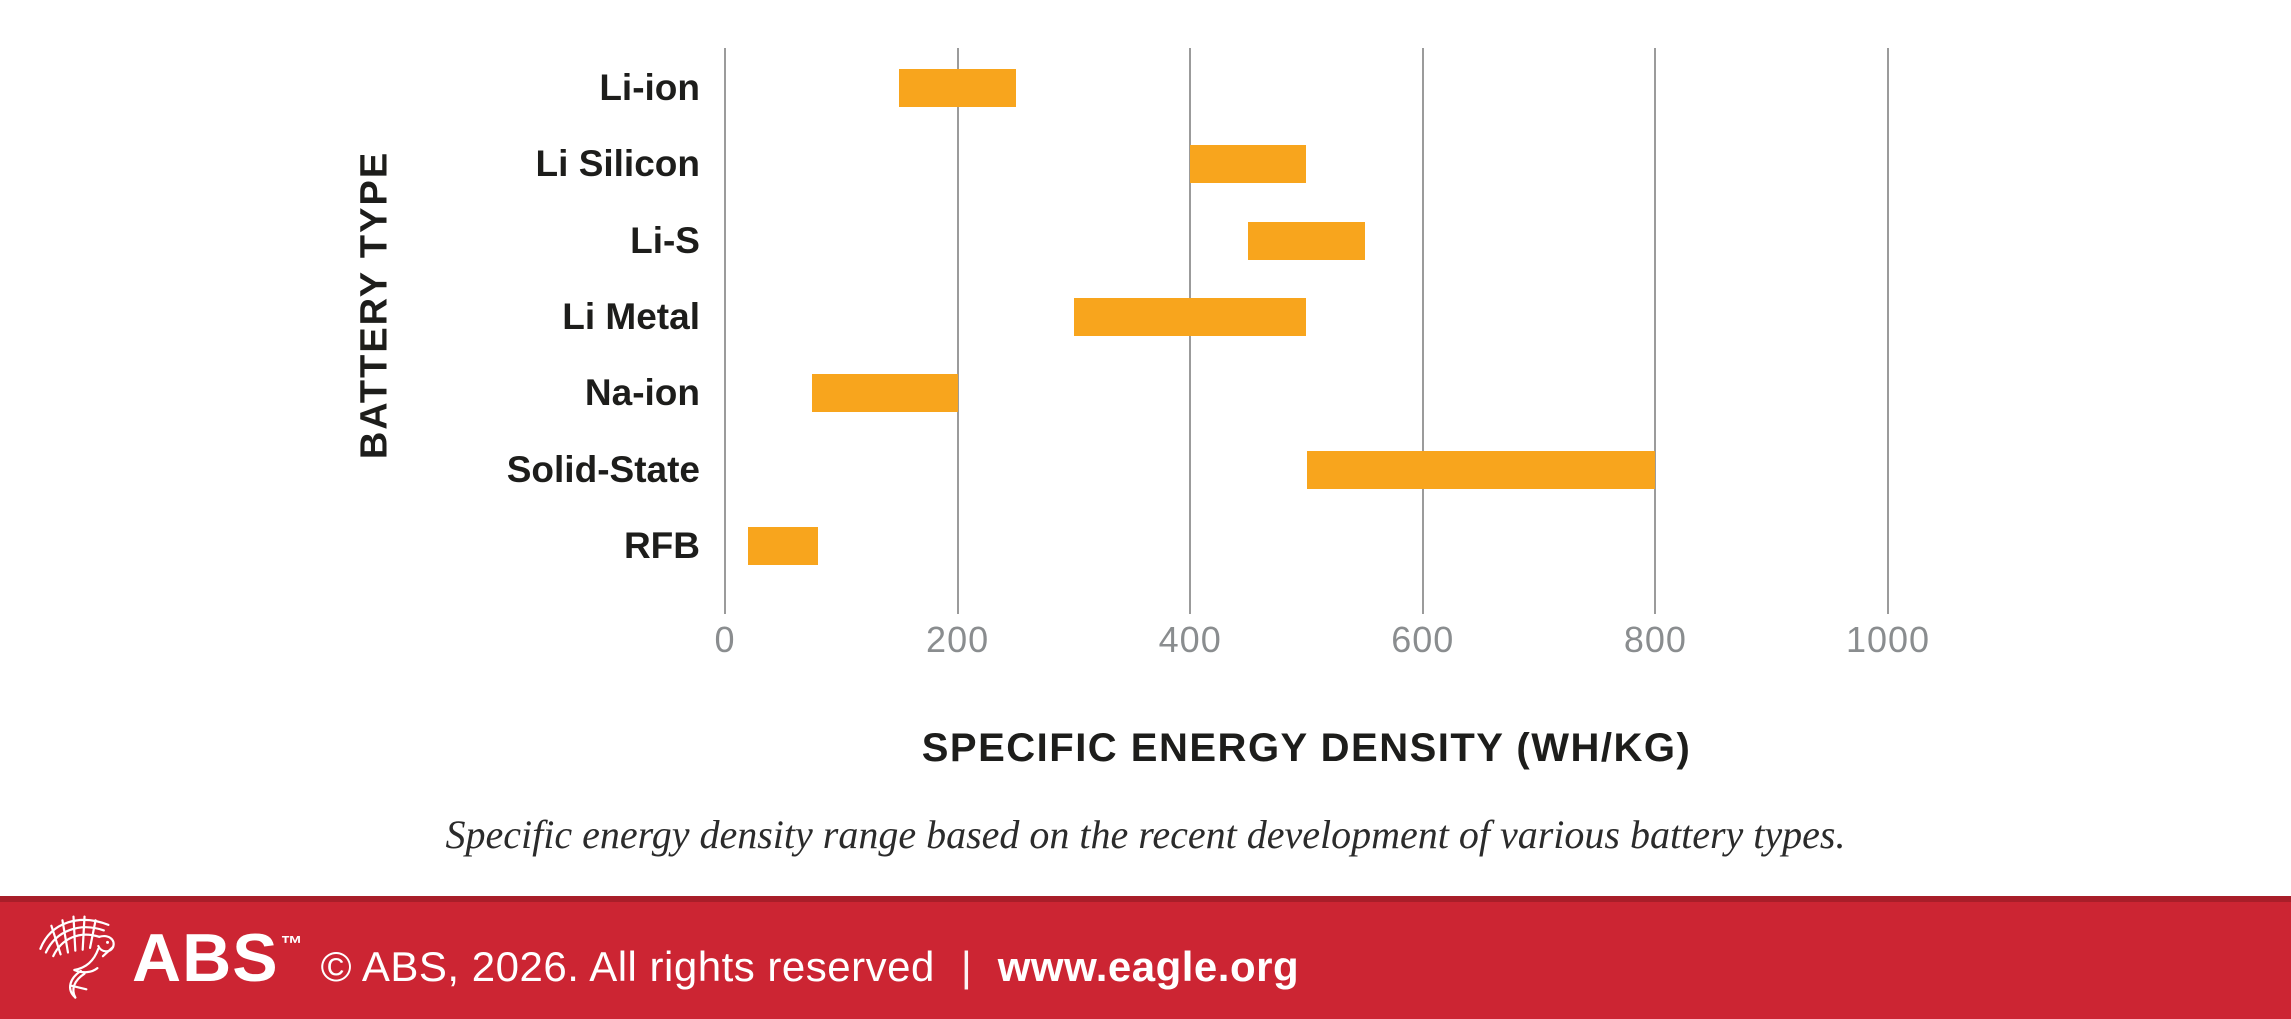 Image resolution: width=2291 pixels, height=1019 pixels. I want to click on x-axis-ticks: 0 200 400 600 800 1000, so click(1321, 640).